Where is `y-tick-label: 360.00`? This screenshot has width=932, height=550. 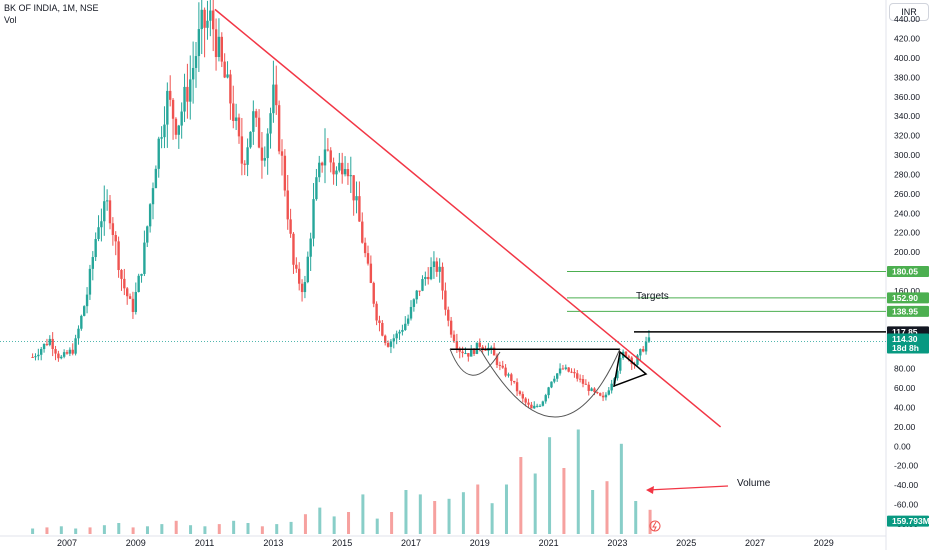 y-tick-label: 360.00 is located at coordinates (907, 97).